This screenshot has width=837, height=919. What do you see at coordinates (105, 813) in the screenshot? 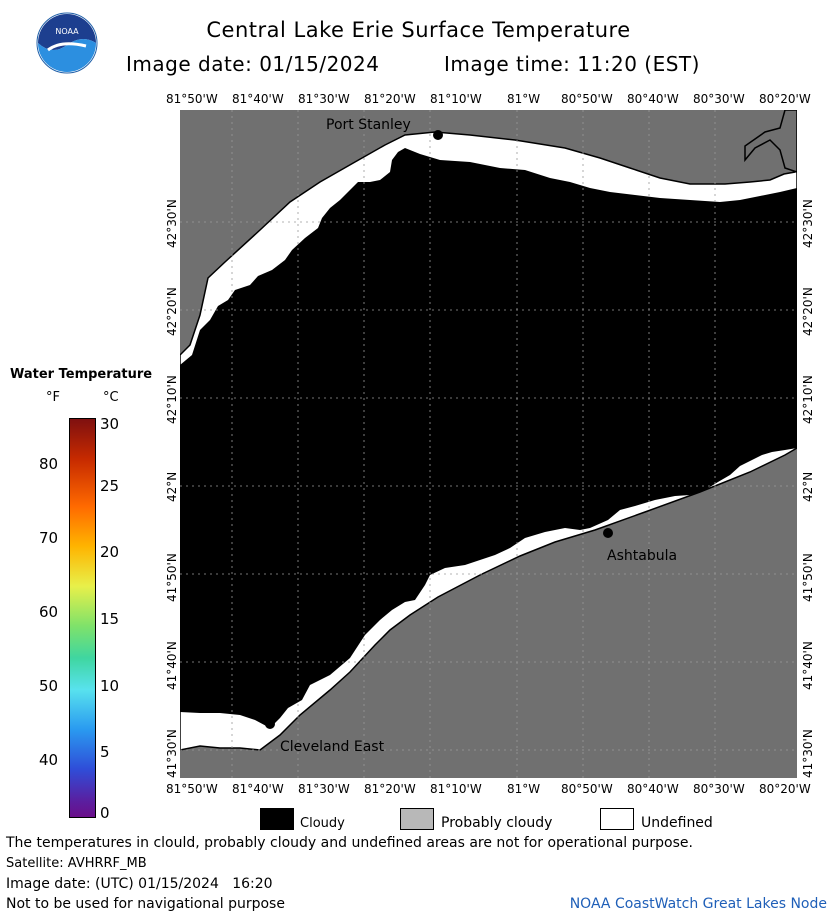
I see `celsius-tick: 0` at bounding box center [105, 813].